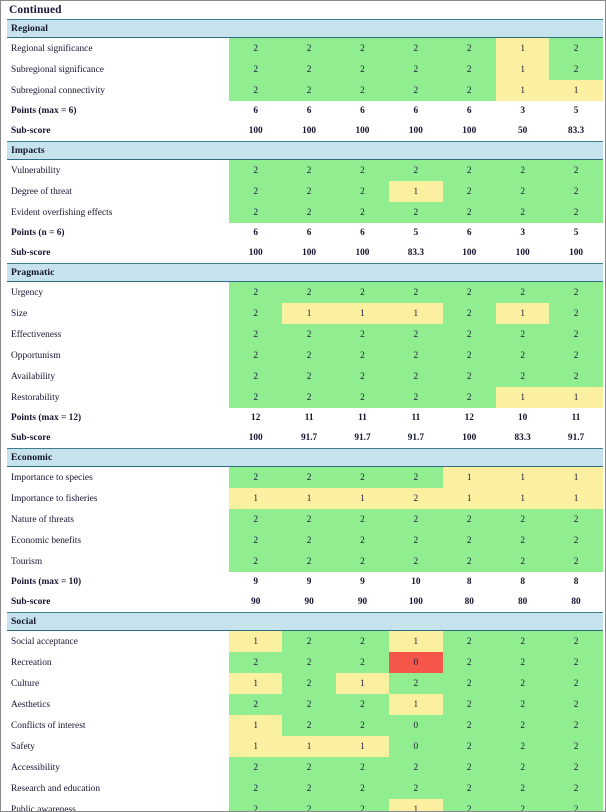  I want to click on score-cell: 0, so click(416, 725).